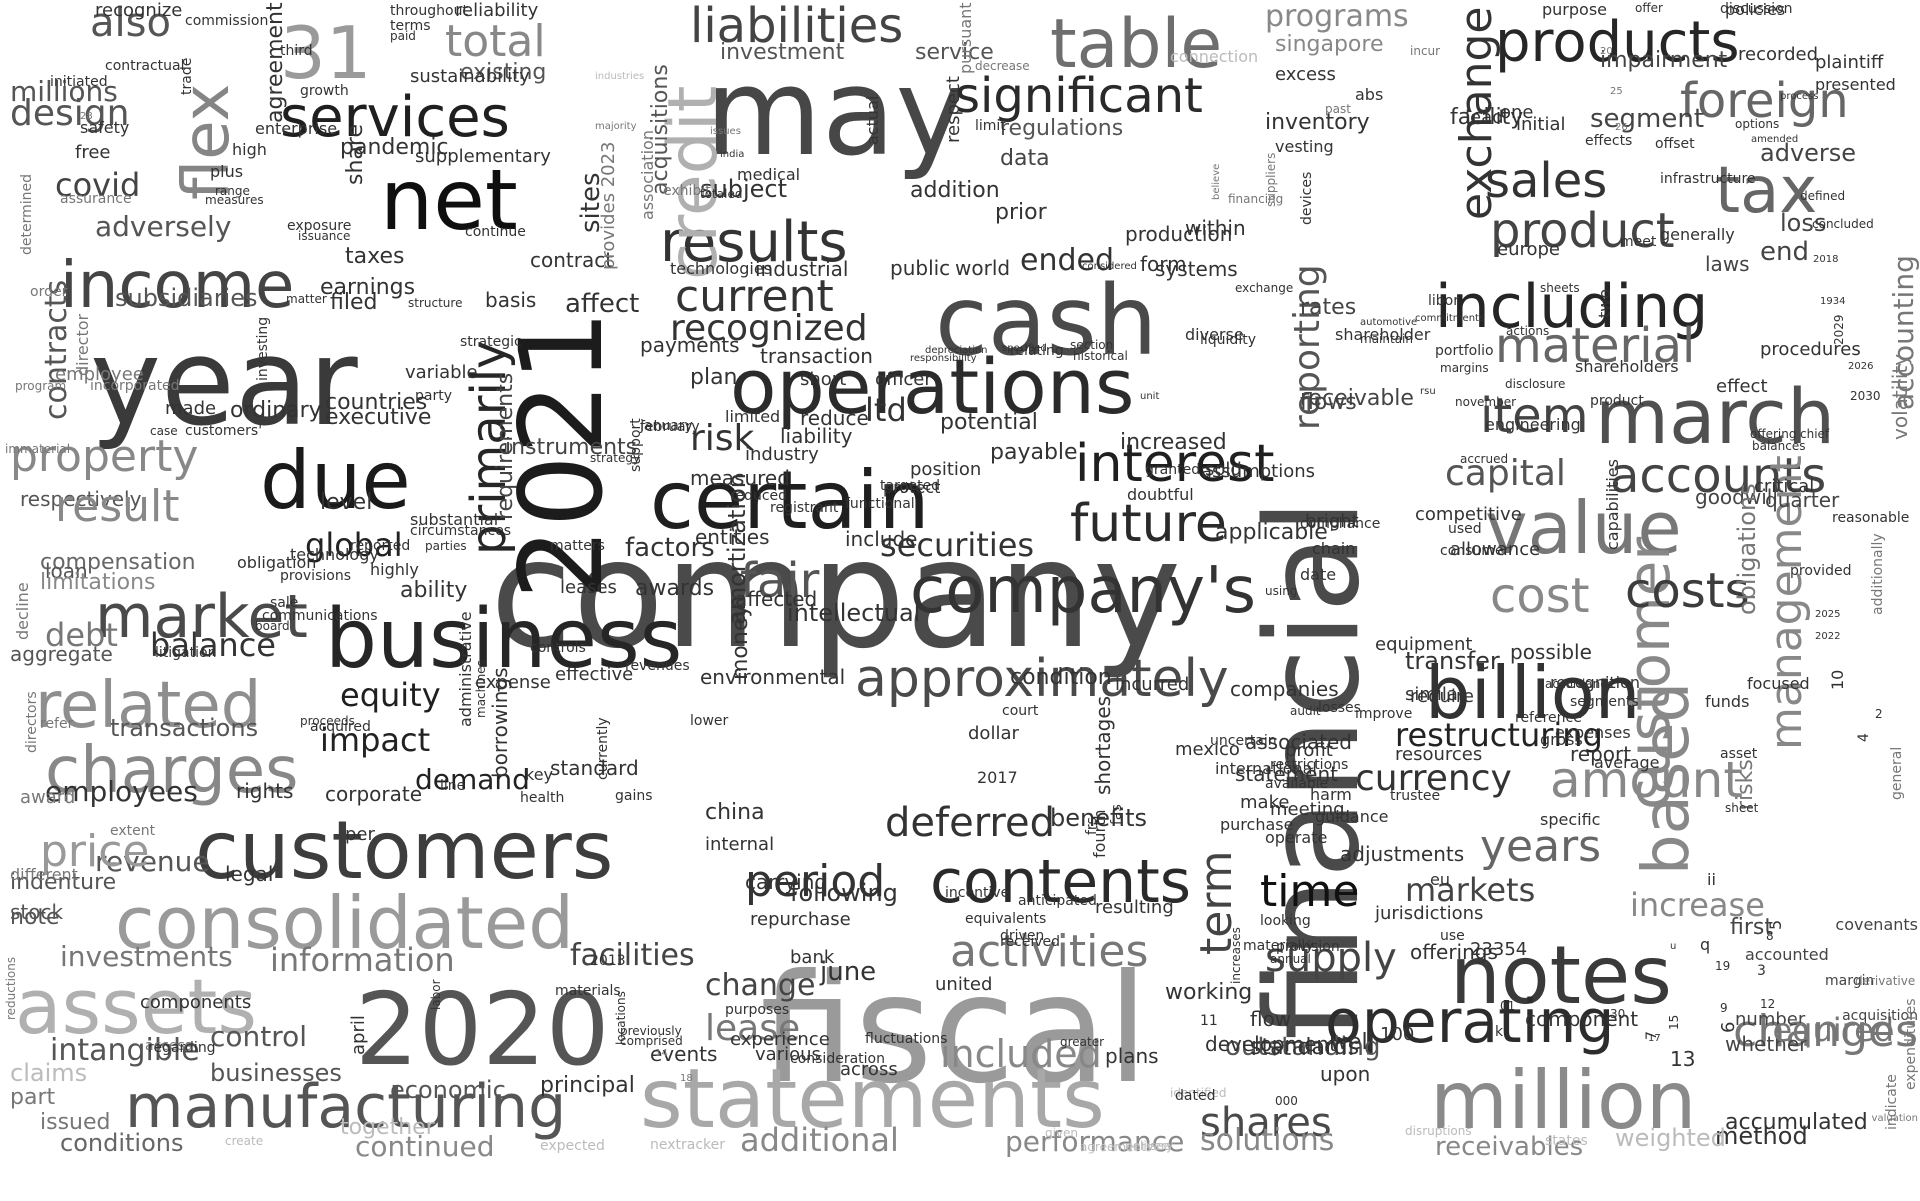 This screenshot has width=1920, height=1201. Describe the element at coordinates (780, 1039) in the screenshot. I see `word-205: experience` at that location.